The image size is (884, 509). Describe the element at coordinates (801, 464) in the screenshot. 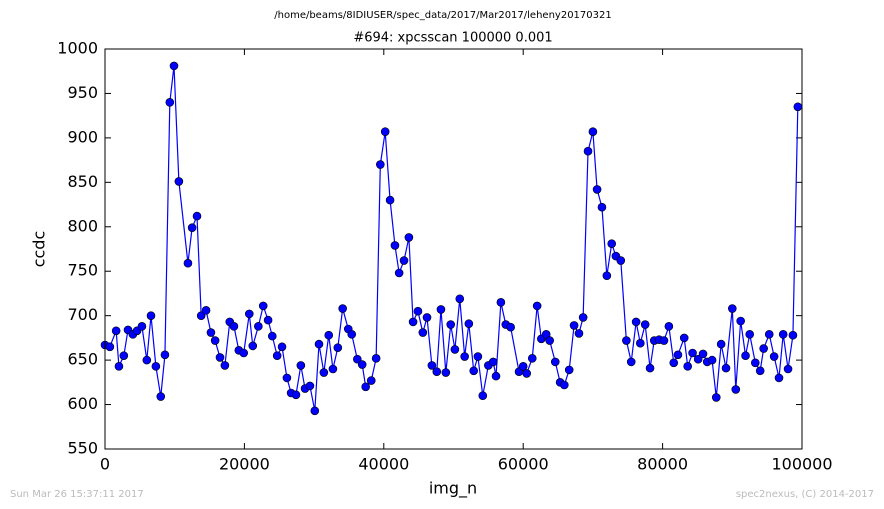

I see `x-tick-label: 100000` at that location.